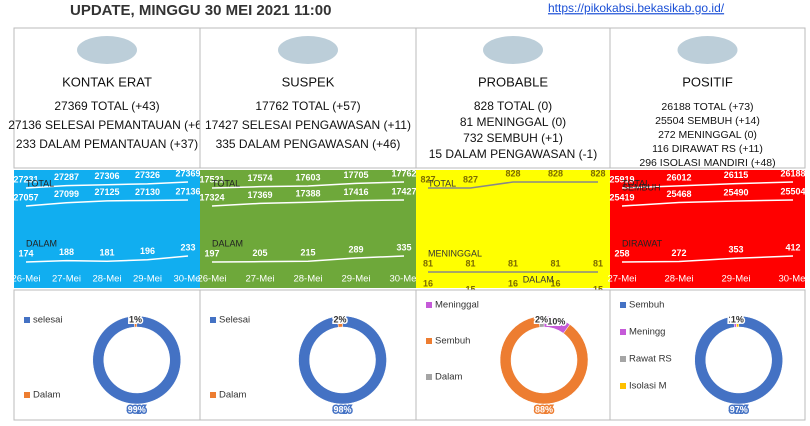 This screenshot has height=426, width=810. I want to click on legend-label: Sembuh, so click(452, 341).